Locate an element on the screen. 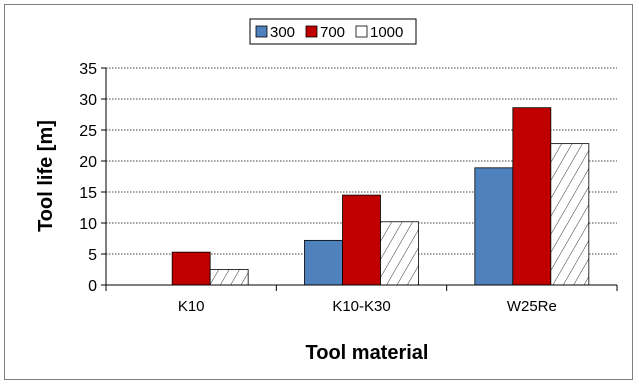  x-axis-label: Tool material is located at coordinates (367, 353).